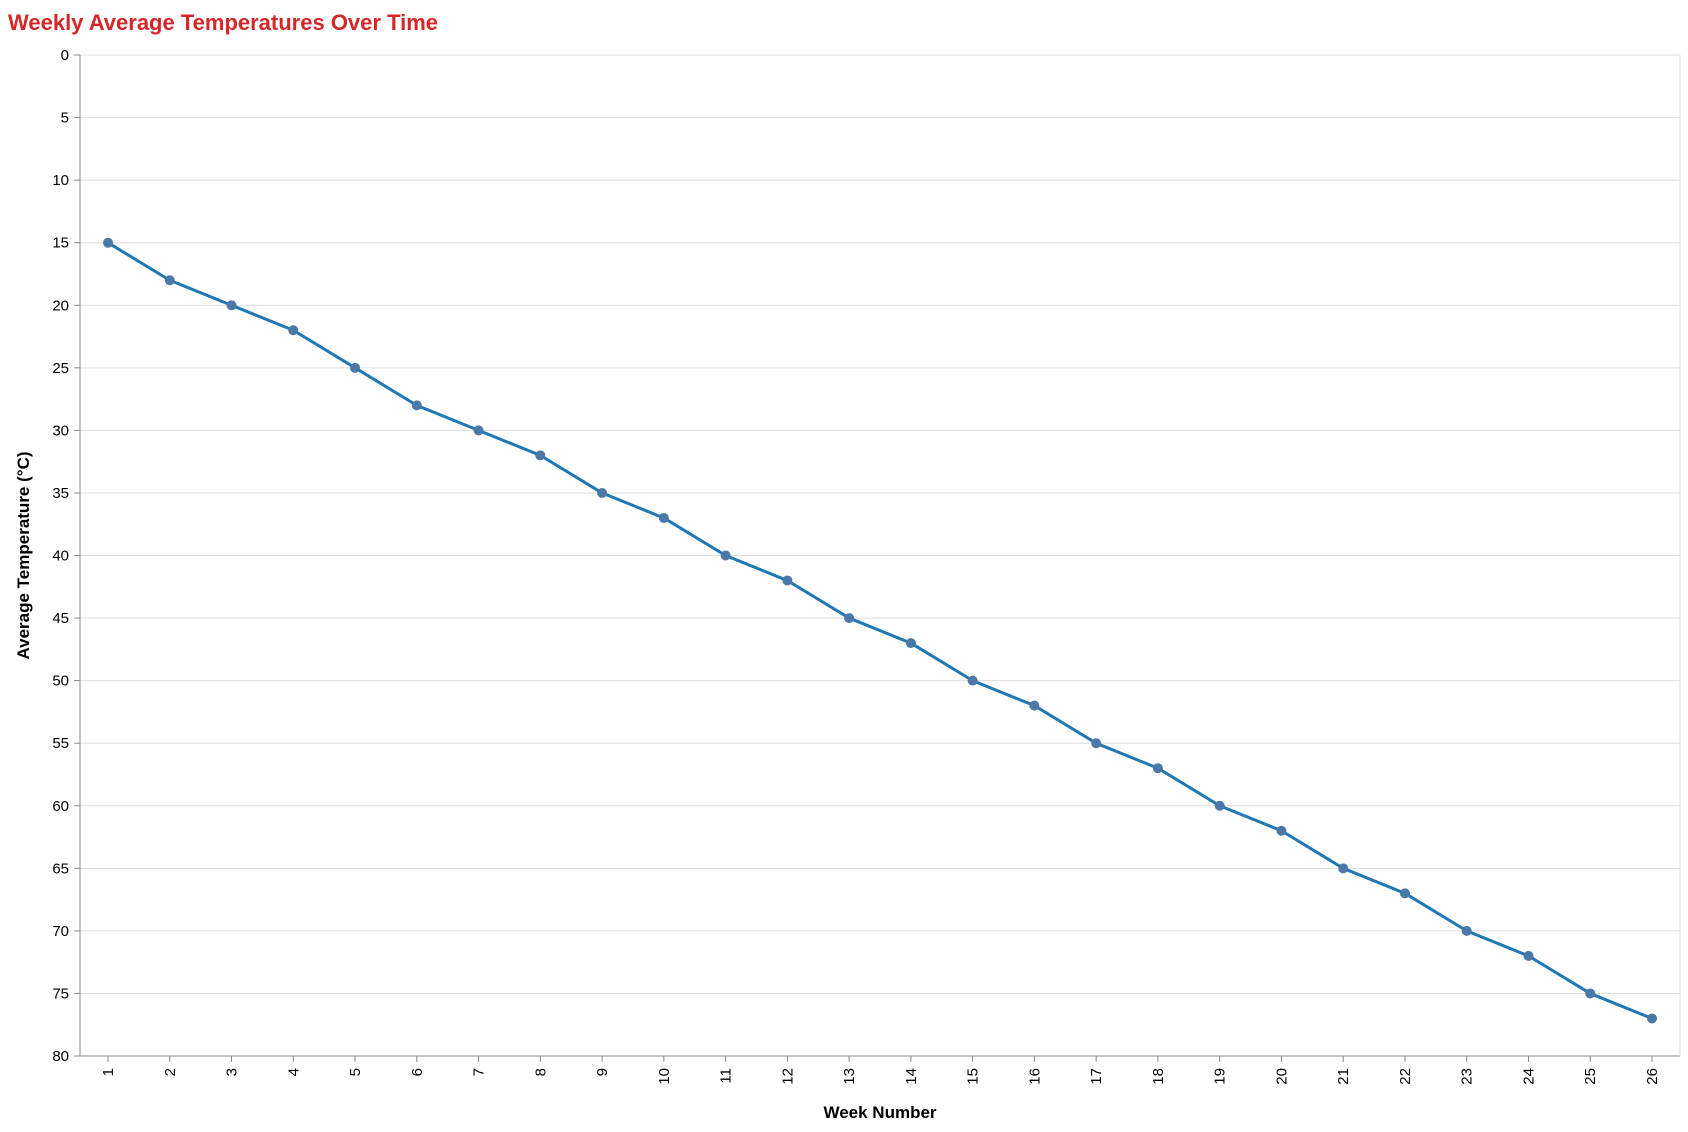 Image resolution: width=1688 pixels, height=1132 pixels. Describe the element at coordinates (23, 555) in the screenshot. I see `y-axis-title: Average Temperature (°C)` at that location.